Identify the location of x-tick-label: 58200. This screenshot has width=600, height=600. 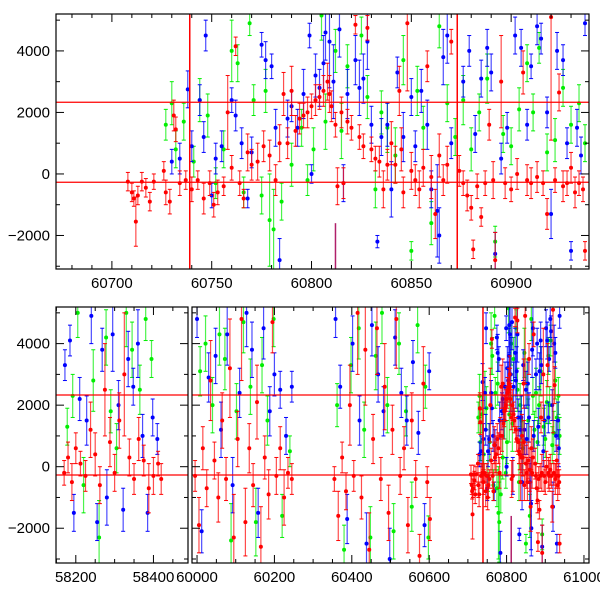
(76, 577).